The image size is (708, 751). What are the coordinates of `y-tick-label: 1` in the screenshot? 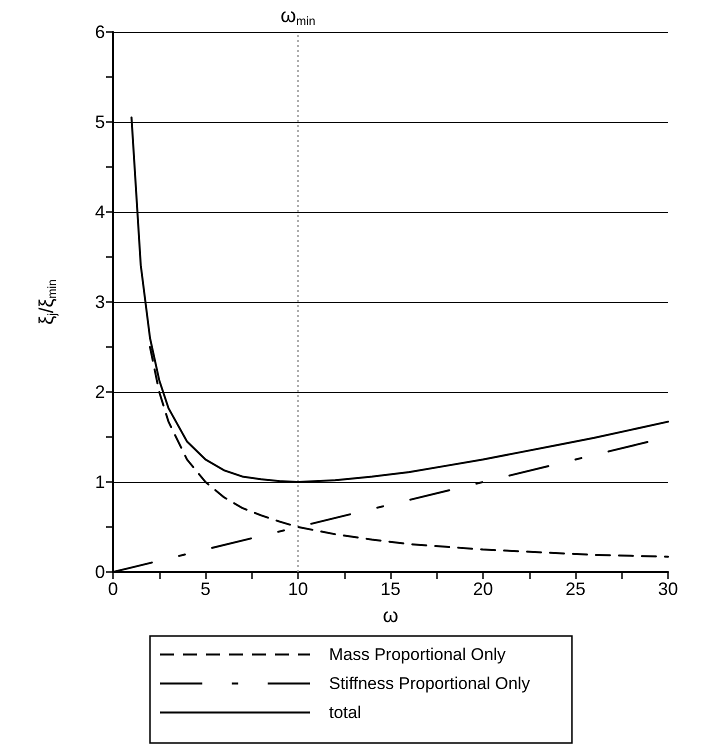 It's located at (99, 482).